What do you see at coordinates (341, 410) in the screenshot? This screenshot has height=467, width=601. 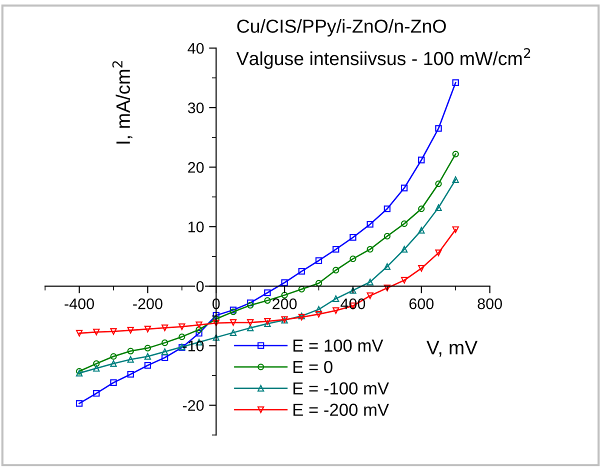 I see `legend-label: E = -200 mV` at bounding box center [341, 410].